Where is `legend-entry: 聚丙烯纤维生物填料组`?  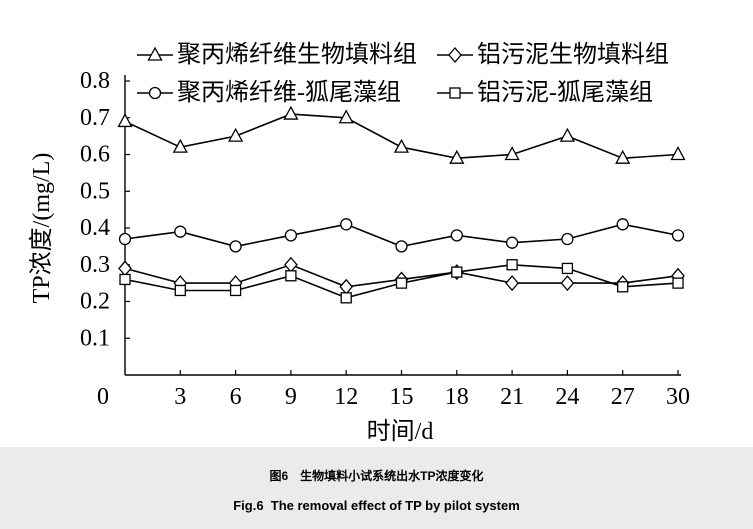 legend-entry: 聚丙烯纤维生物填料组 is located at coordinates (277, 54).